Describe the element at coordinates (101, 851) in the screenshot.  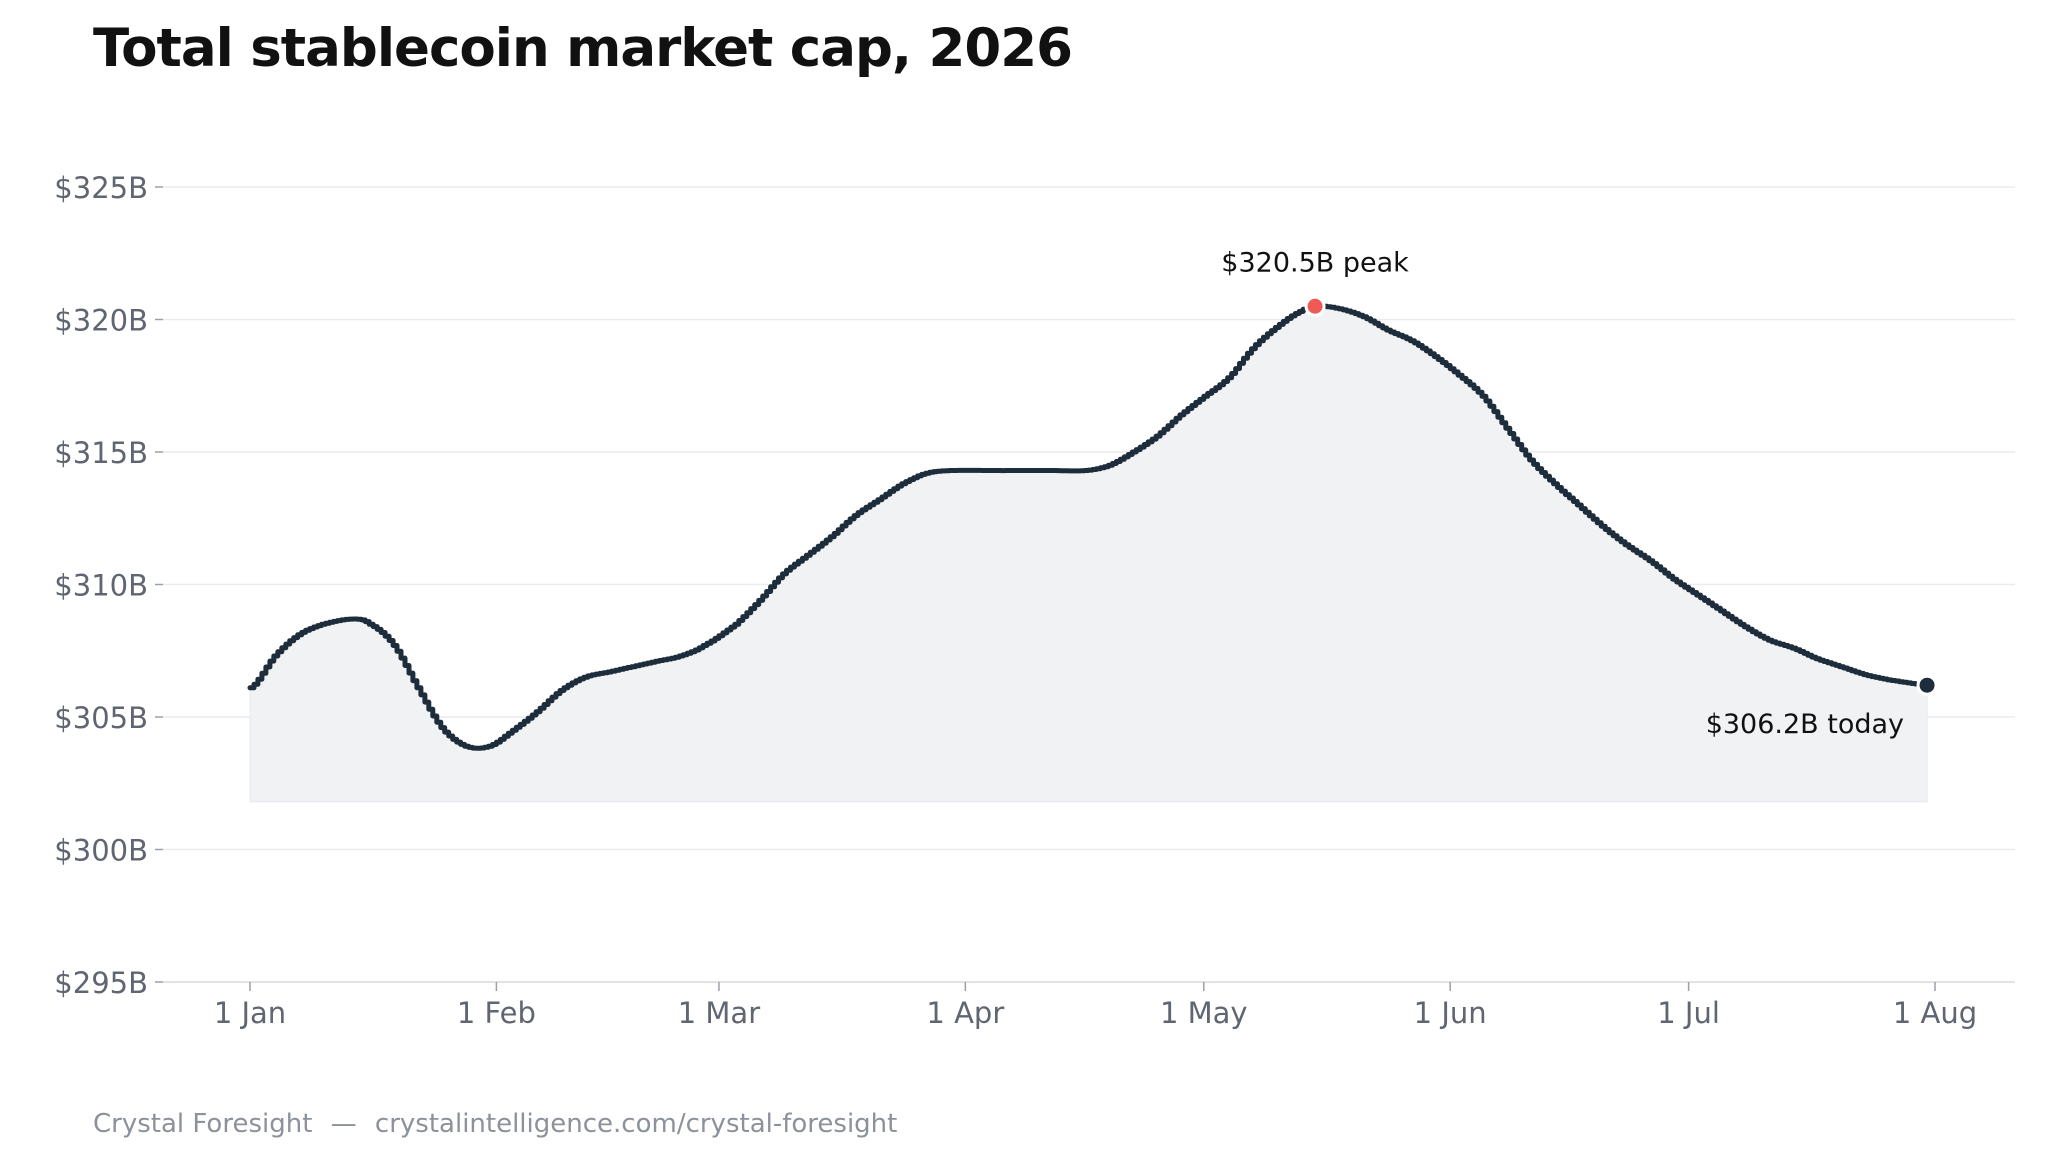
I see `y-tick-label: $300B` at that location.